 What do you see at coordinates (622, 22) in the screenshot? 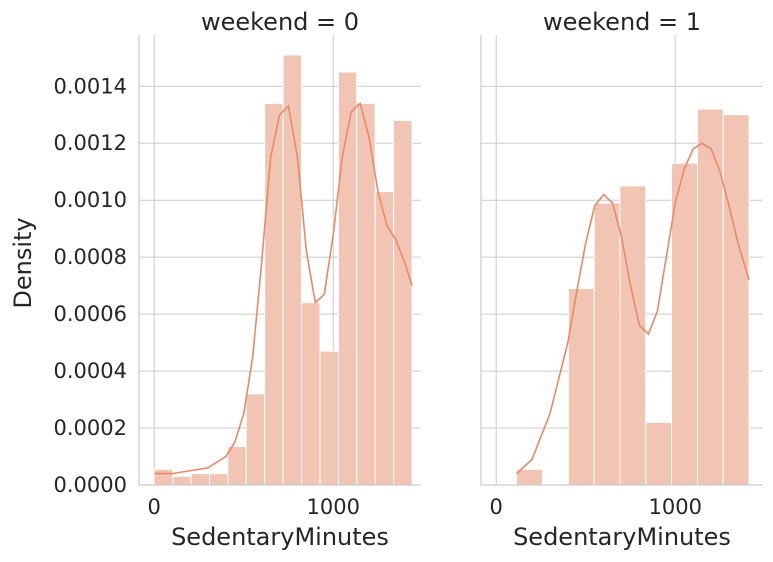
I see `panel-title: weekend = 1` at bounding box center [622, 22].